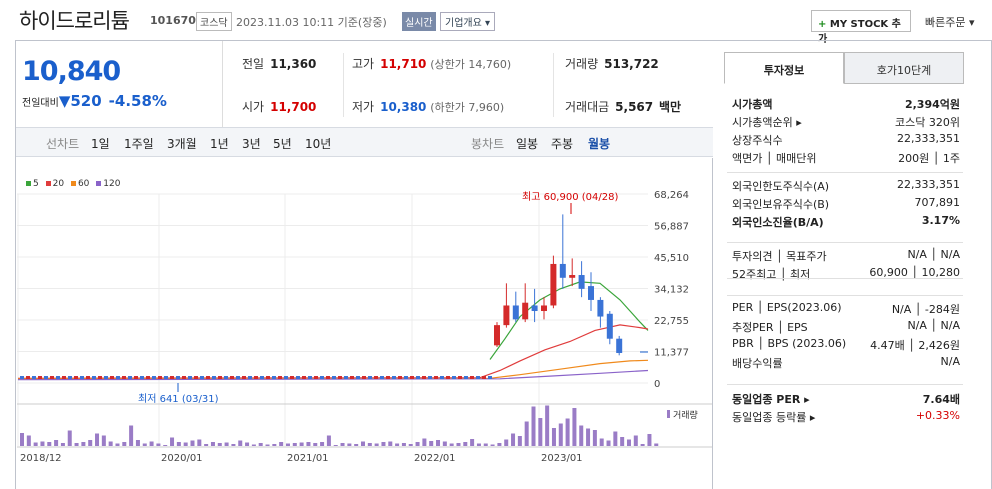 The height and width of the screenshot is (489, 992). I want to click on tab-invest-info: 투자정보, so click(784, 68).